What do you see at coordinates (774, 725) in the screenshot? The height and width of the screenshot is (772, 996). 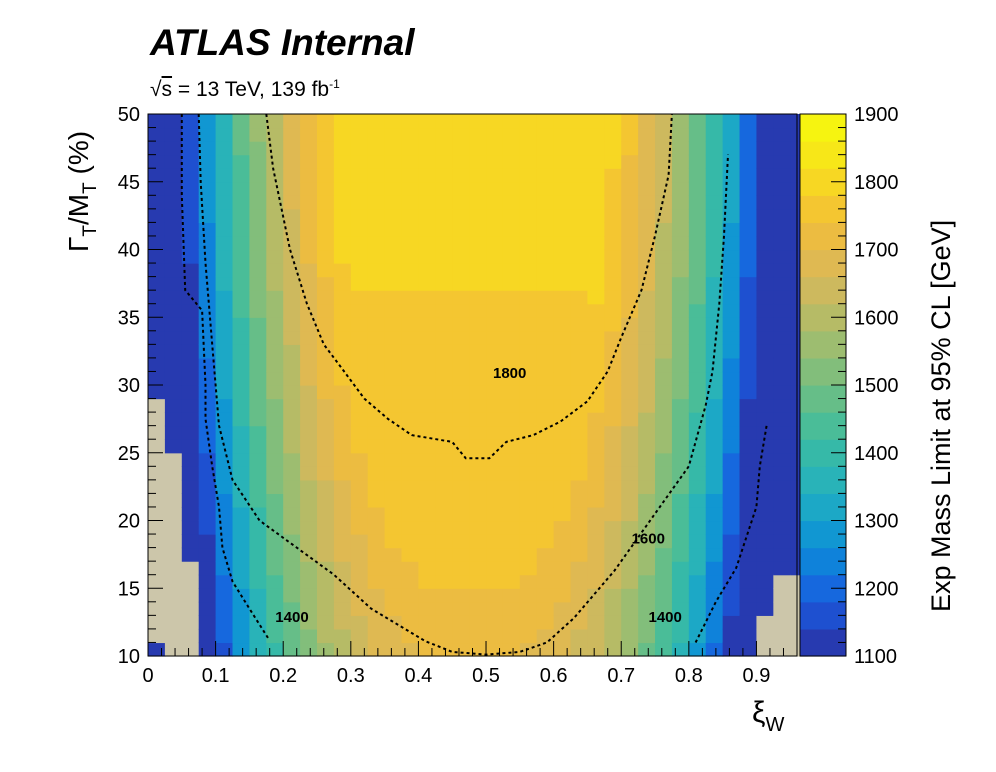 I see `x-subscript: W` at bounding box center [774, 725].